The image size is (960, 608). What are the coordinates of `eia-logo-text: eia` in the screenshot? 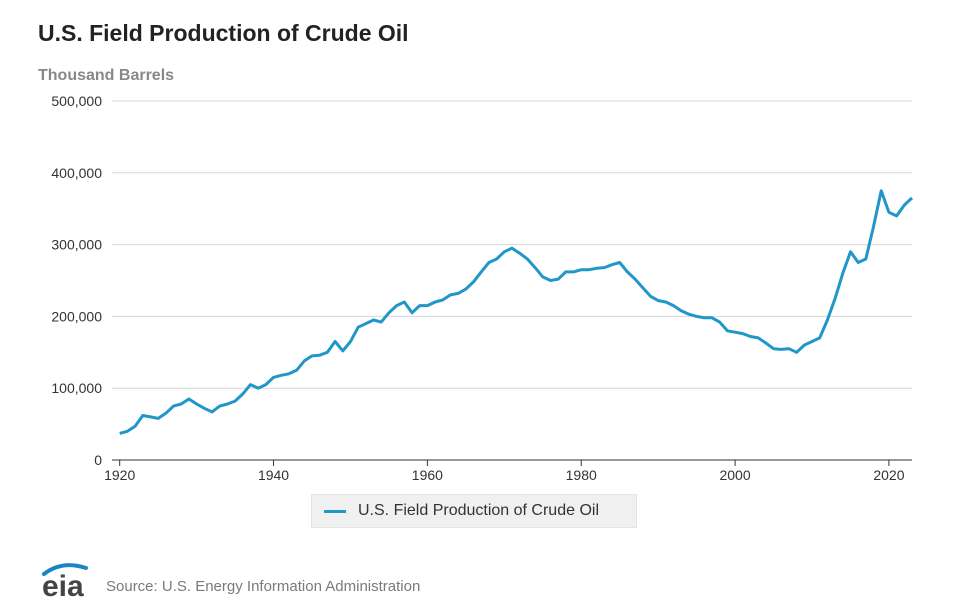 It's located at (63, 586).